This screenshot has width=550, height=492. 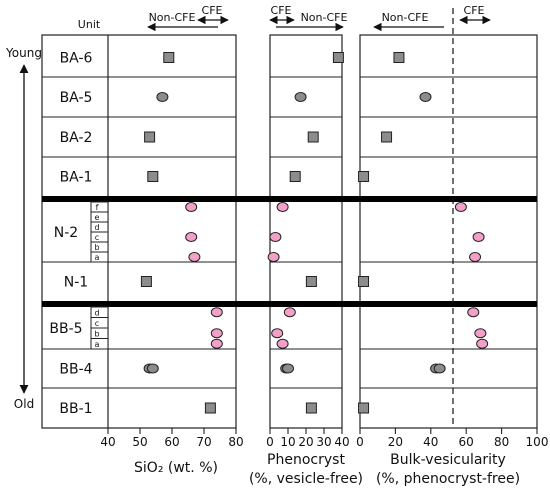 I want to click on phenocryst-axis-sublabel: (%, vesicle-free), so click(x=306, y=479).